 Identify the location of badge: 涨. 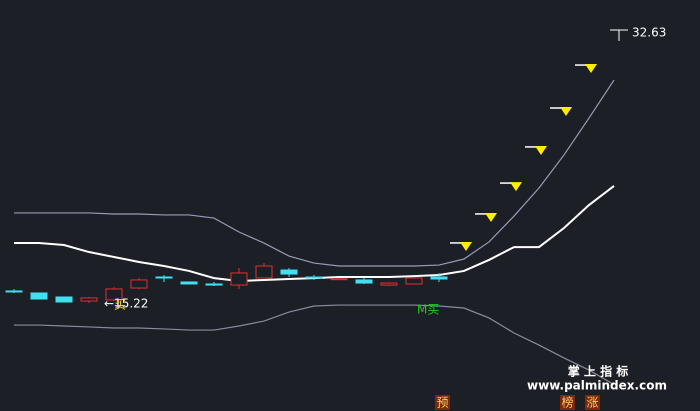
(592, 402).